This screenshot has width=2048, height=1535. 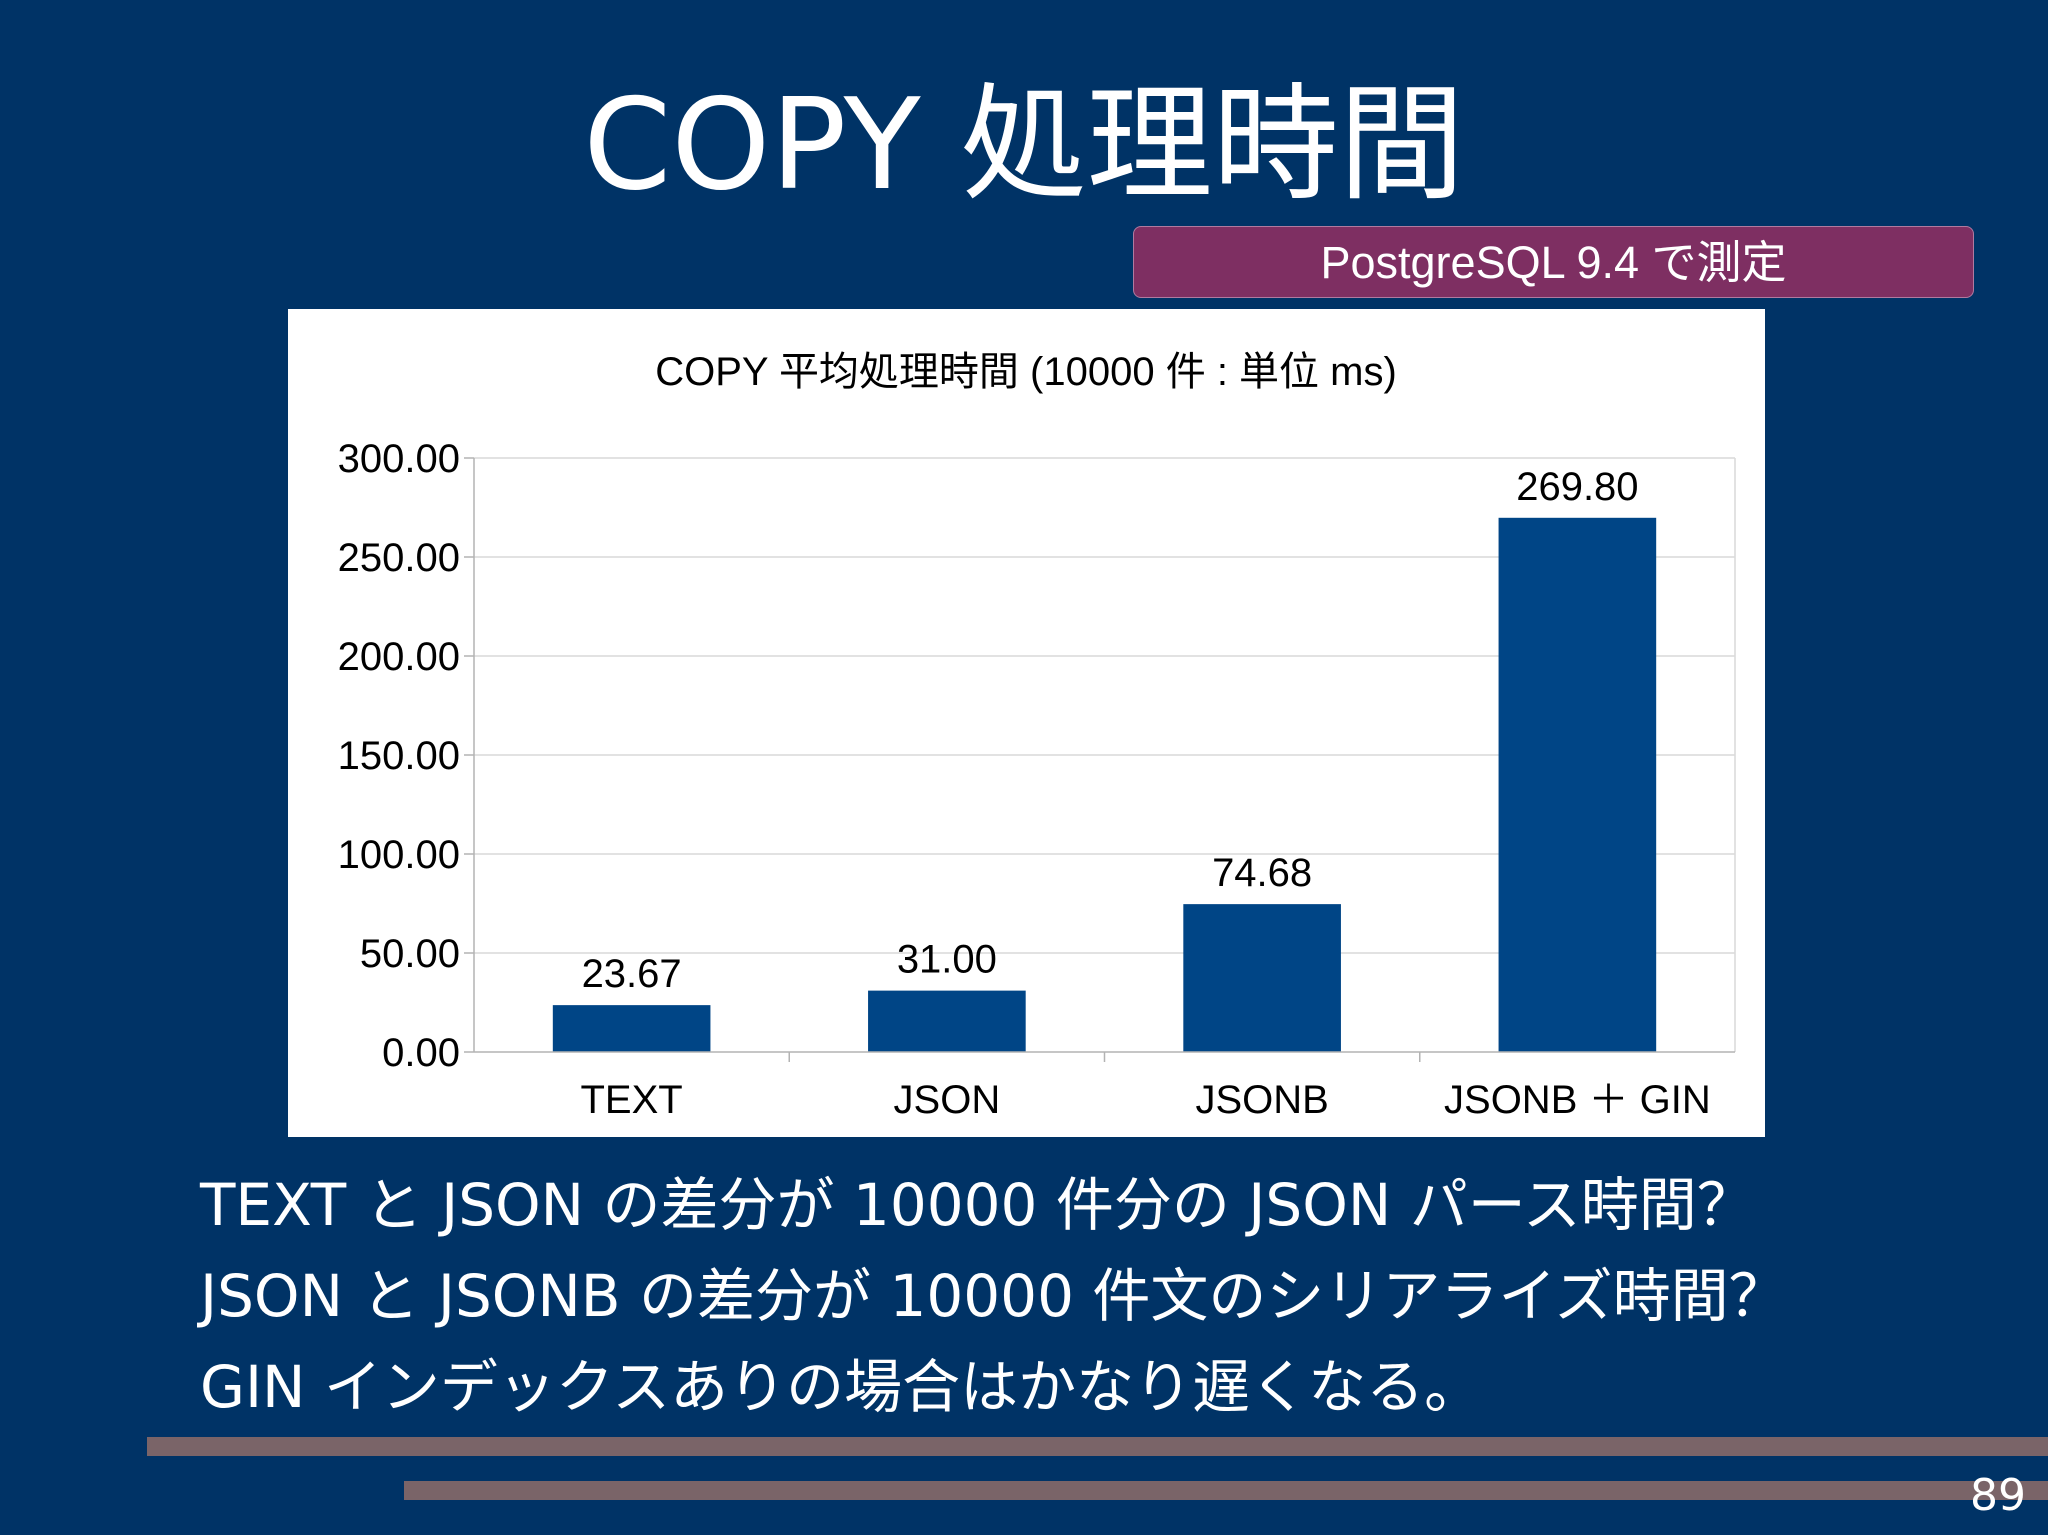 I want to click on data-label: 31.00, so click(x=947, y=960).